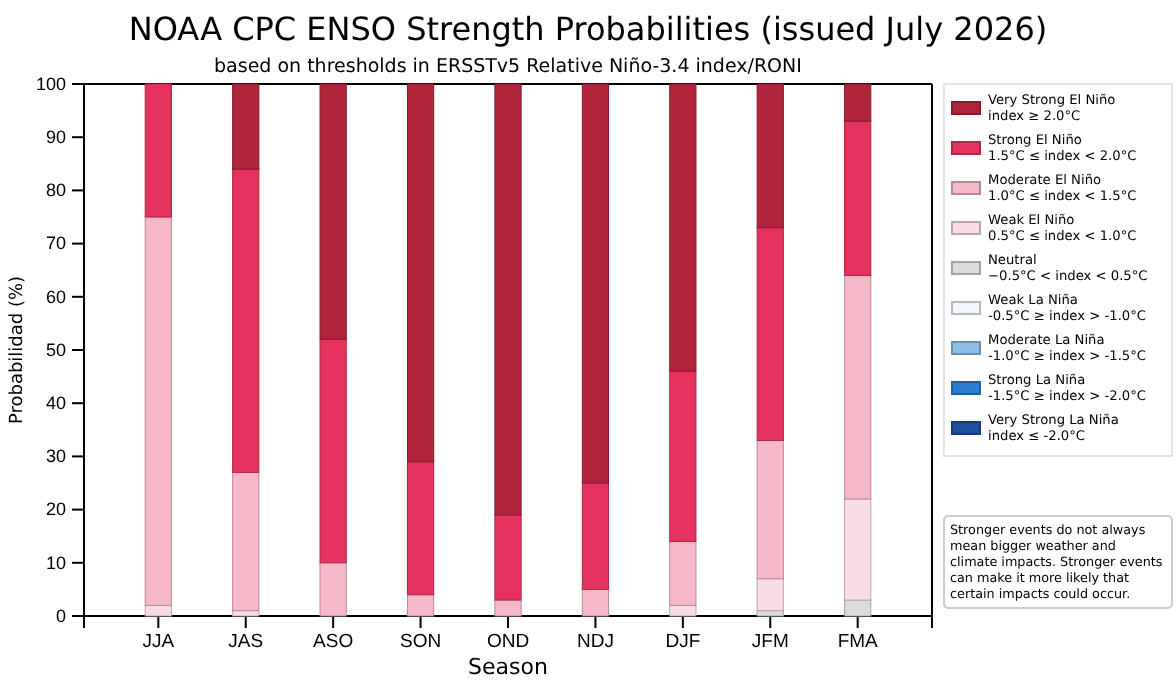 The image size is (1176, 680). What do you see at coordinates (246, 642) in the screenshot?
I see `x-tick-label: JAS` at bounding box center [246, 642].